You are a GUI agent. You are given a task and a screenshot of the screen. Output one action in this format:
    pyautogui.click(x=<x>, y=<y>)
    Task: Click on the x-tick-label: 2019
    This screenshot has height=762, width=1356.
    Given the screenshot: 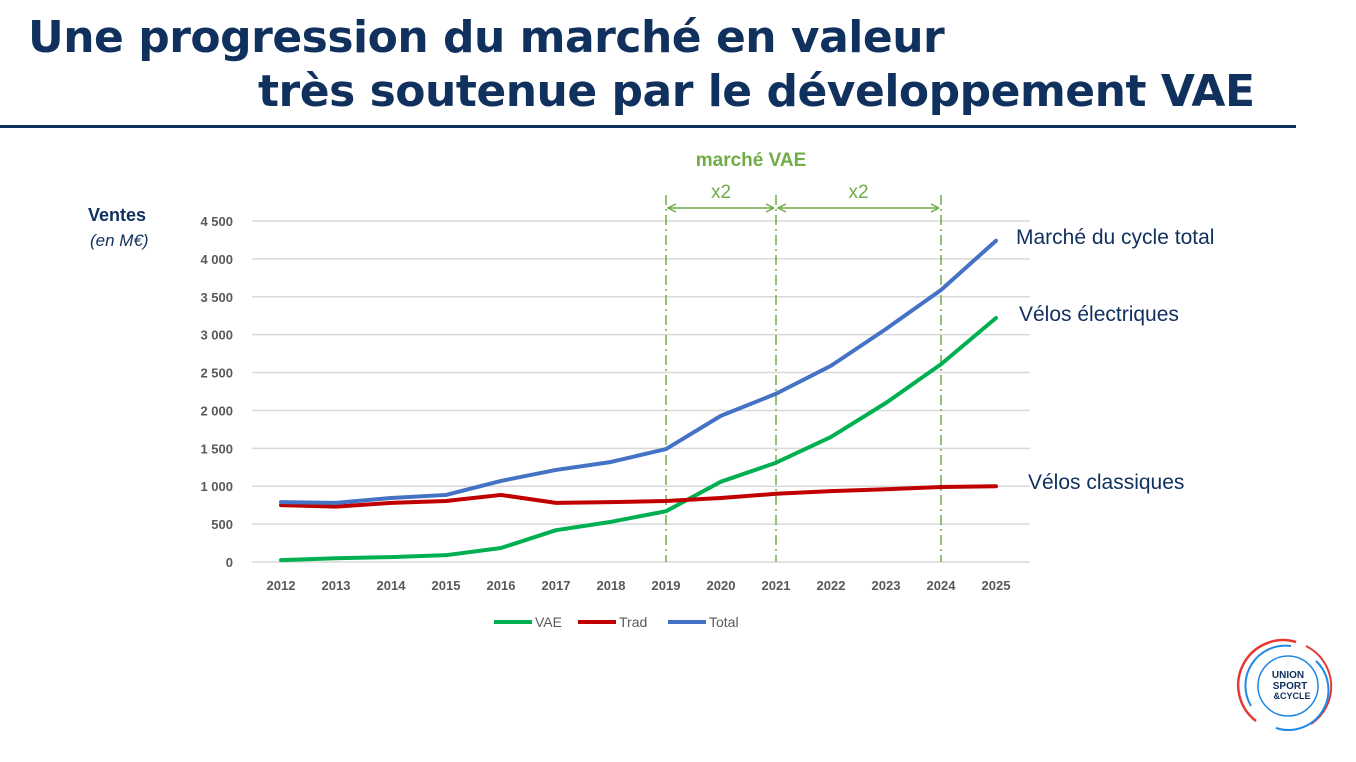 What is the action you would take?
    pyautogui.click(x=666, y=585)
    